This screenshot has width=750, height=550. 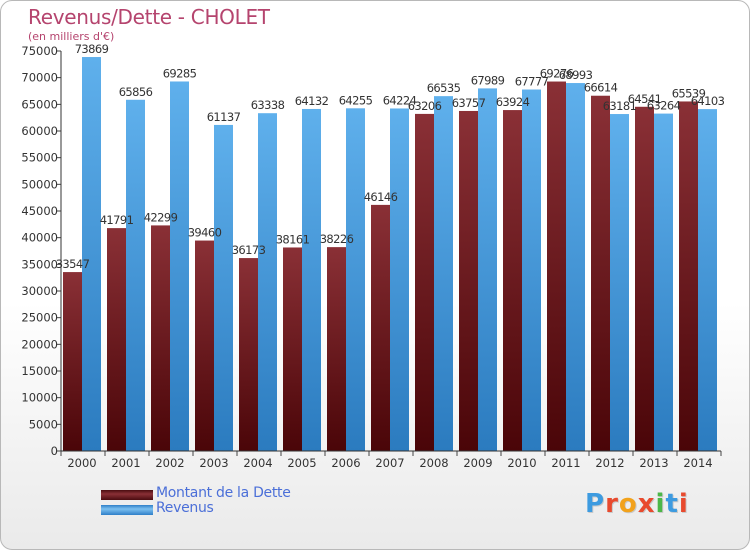 I want to click on dette-value-label: 38161, so click(x=293, y=239).